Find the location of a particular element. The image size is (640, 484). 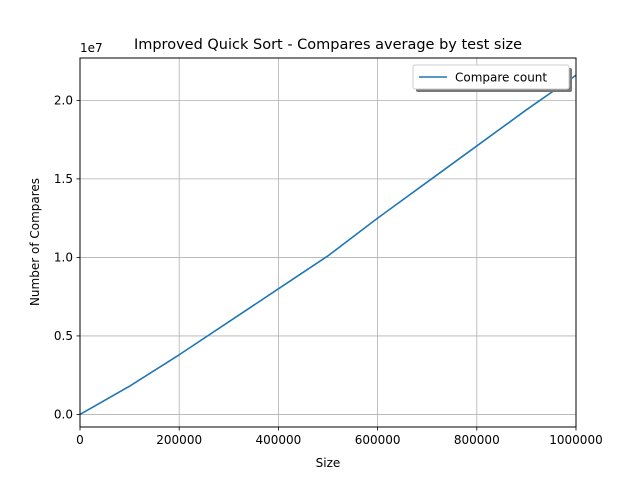

x-tick-label: 200000 is located at coordinates (179, 440).